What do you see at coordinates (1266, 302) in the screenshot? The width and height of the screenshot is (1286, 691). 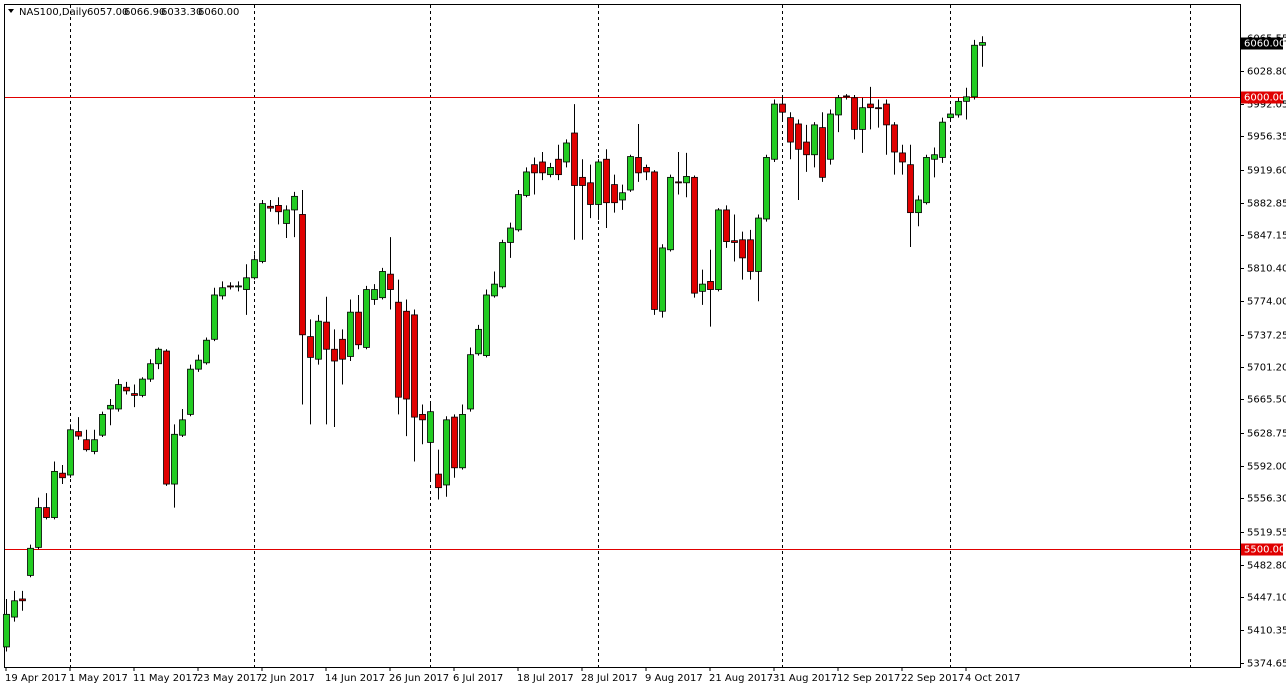 I see `y-tick-label: 5774.00` at bounding box center [1266, 302].